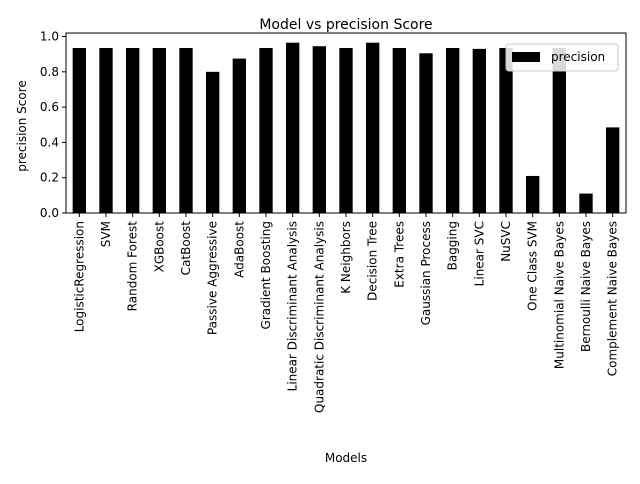 The height and width of the screenshot is (484, 640). I want to click on y-axis-ticks: 0.0 0.2 0.4 0.6 0.8 1.0, so click(53, 125).